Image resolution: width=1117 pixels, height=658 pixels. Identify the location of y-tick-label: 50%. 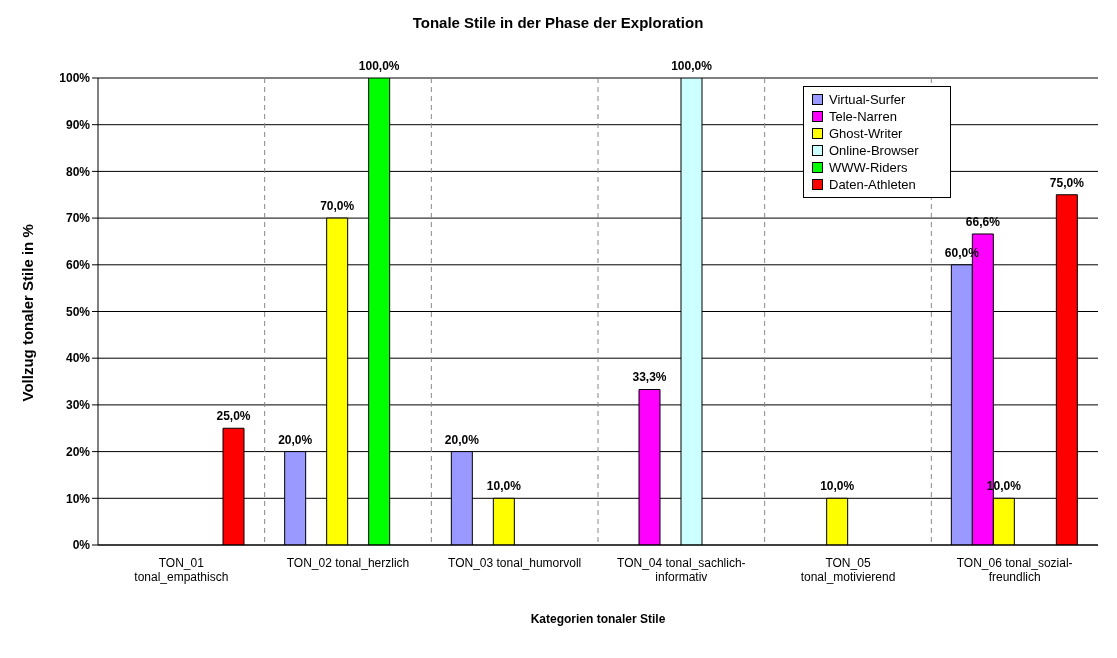
(78, 311).